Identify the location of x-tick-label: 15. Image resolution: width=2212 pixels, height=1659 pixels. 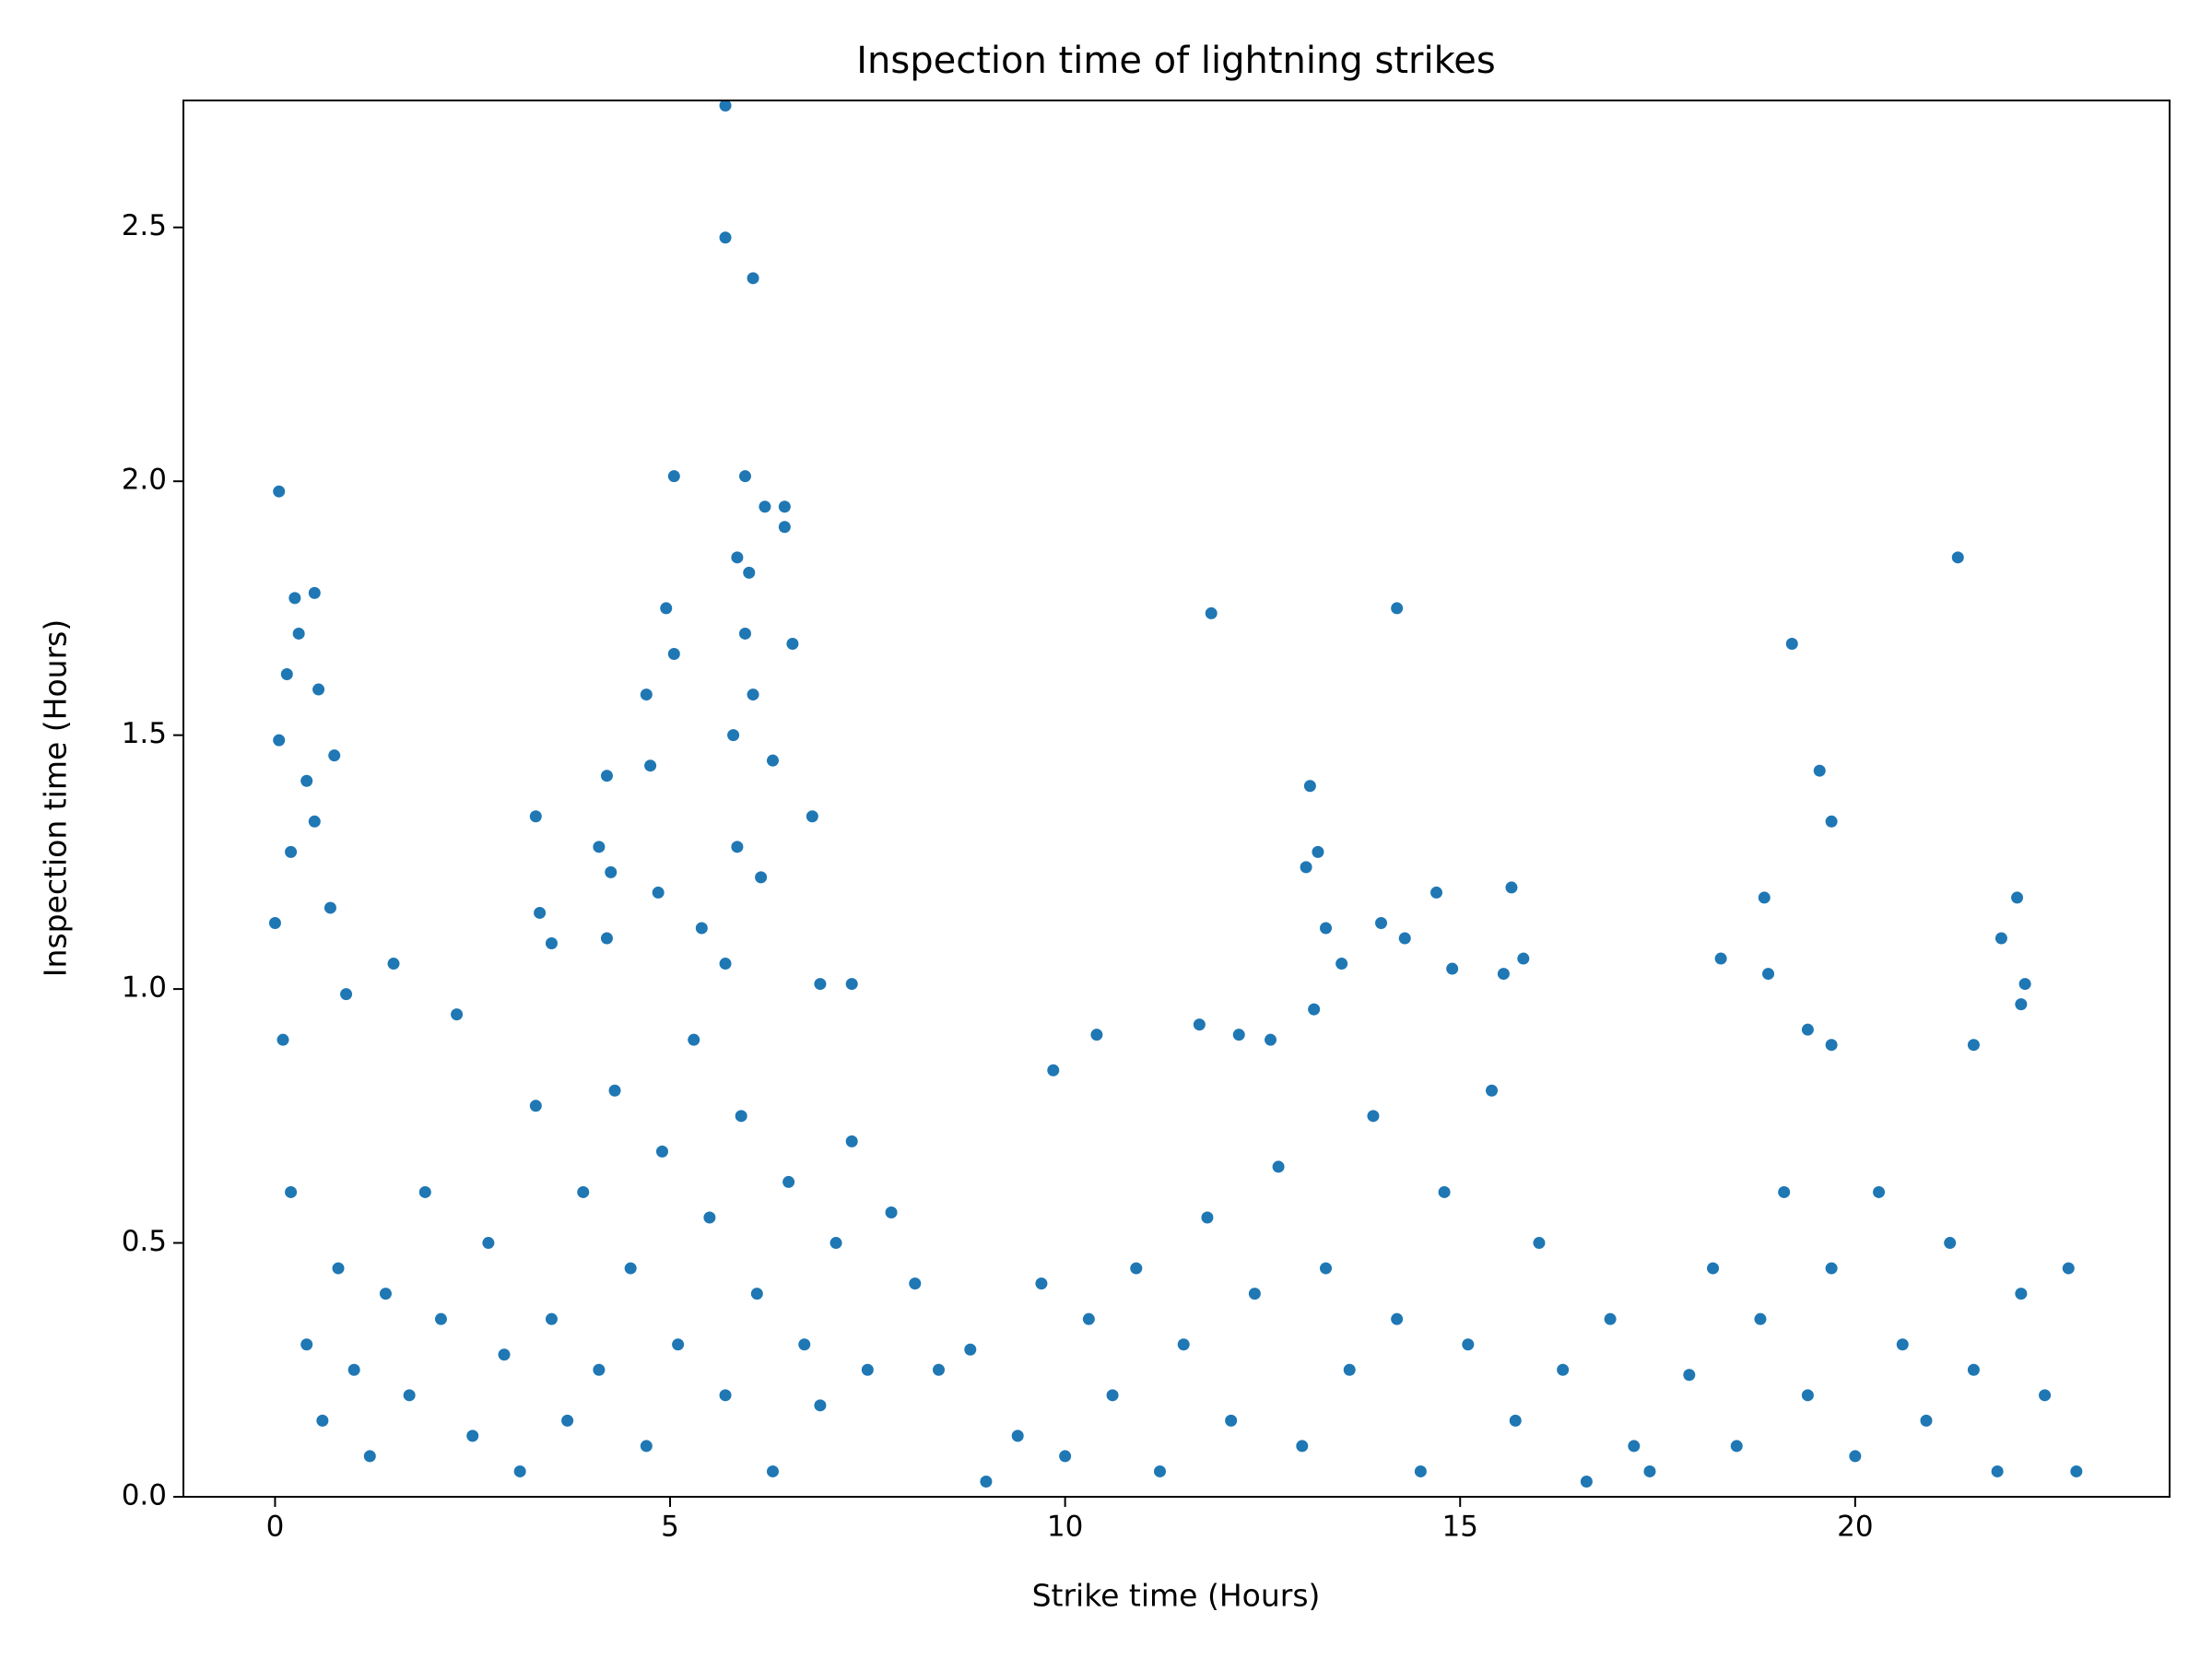
(1460, 1527).